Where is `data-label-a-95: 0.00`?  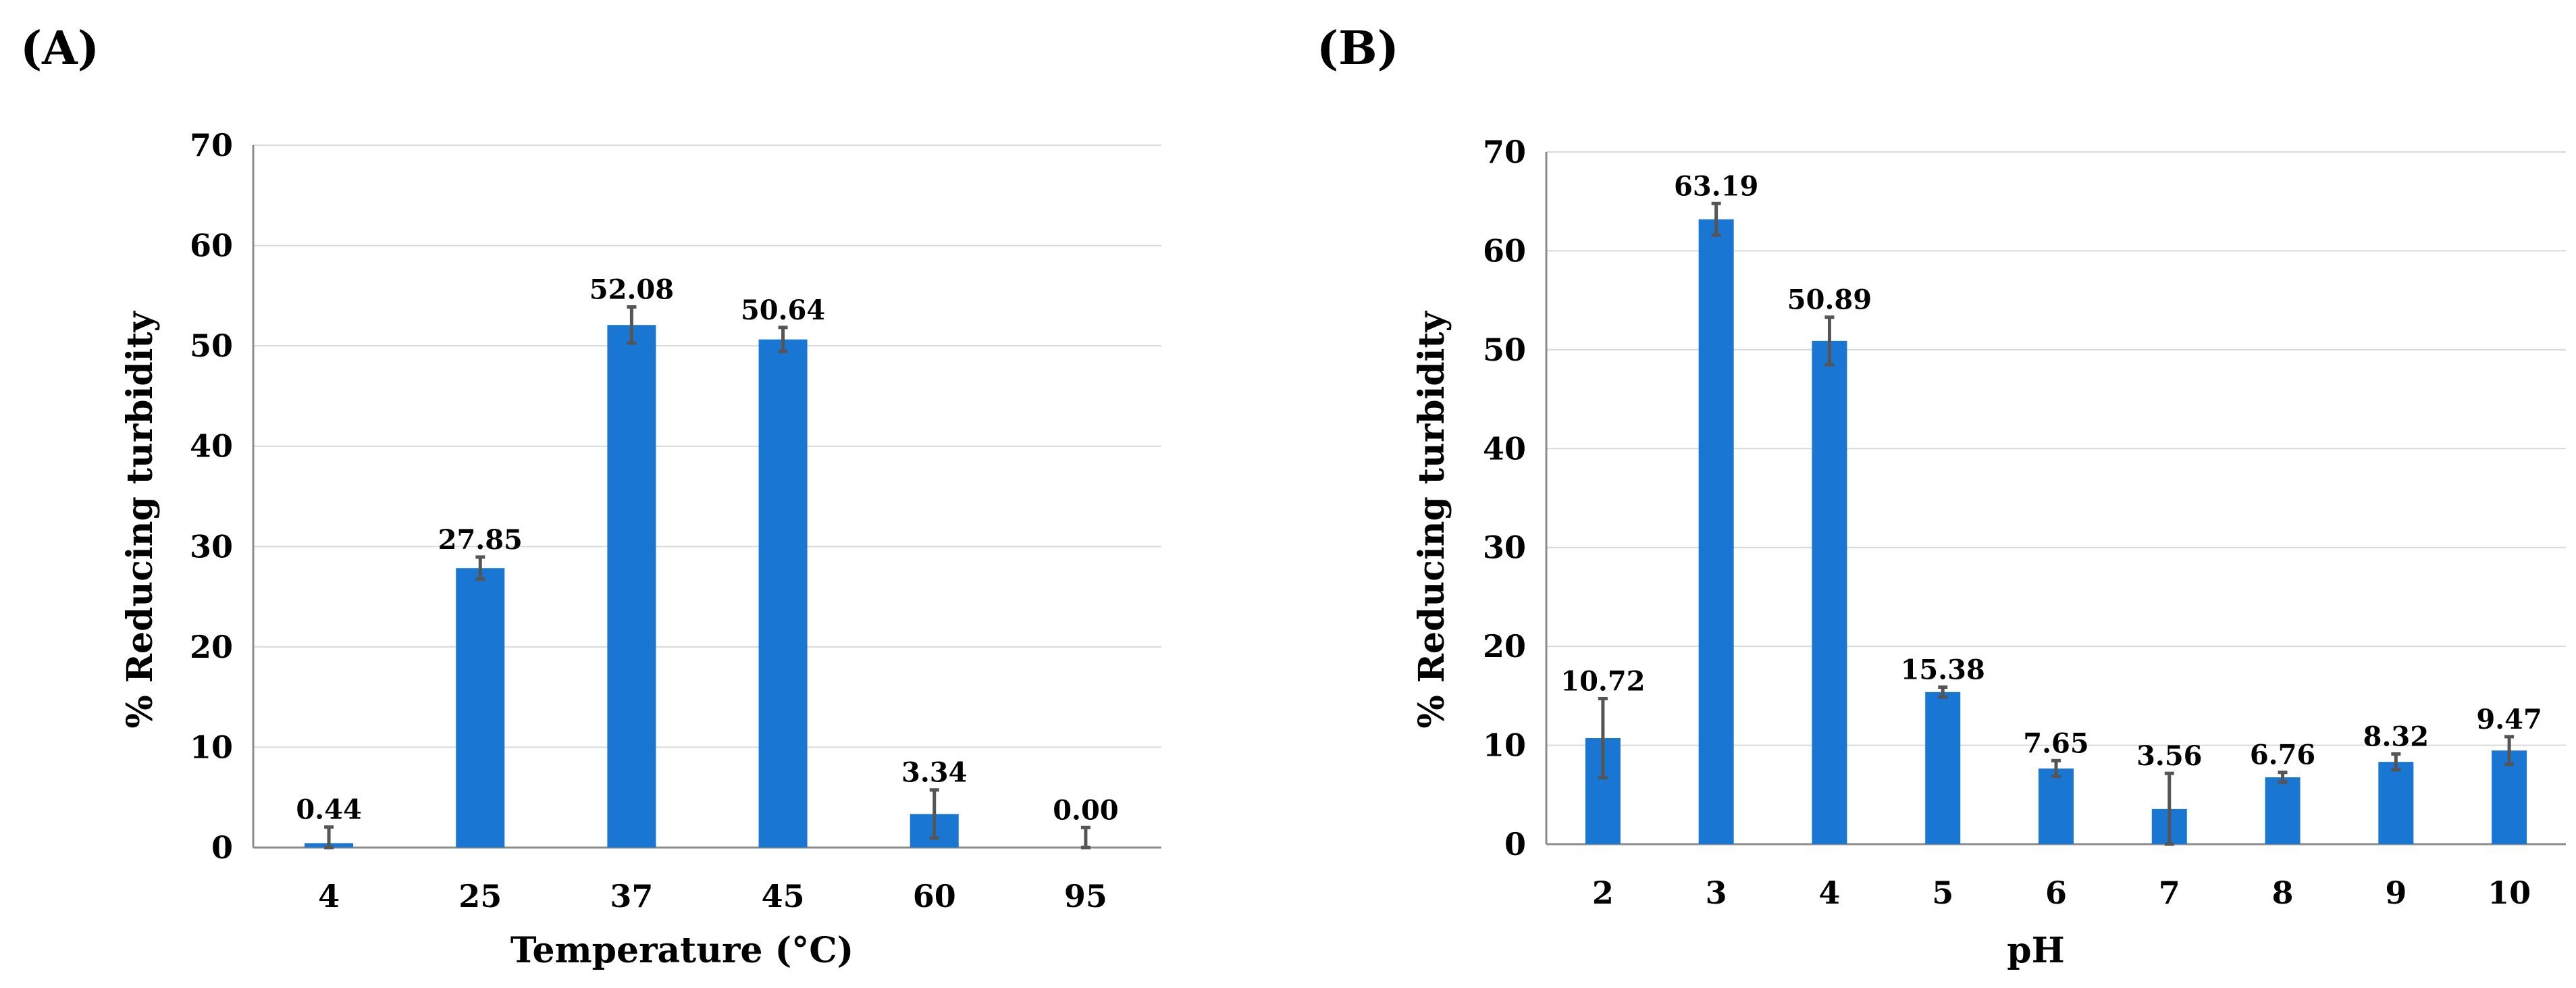 data-label-a-95: 0.00 is located at coordinates (1085, 810).